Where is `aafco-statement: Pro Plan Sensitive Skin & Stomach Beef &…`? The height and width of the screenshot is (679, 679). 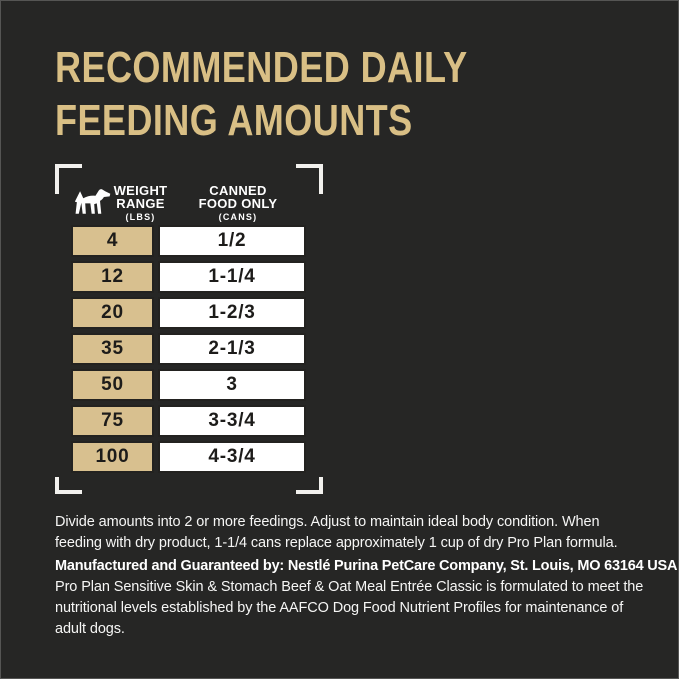 aafco-statement: Pro Plan Sensitive Skin & Stomach Beef &… is located at coordinates (349, 608).